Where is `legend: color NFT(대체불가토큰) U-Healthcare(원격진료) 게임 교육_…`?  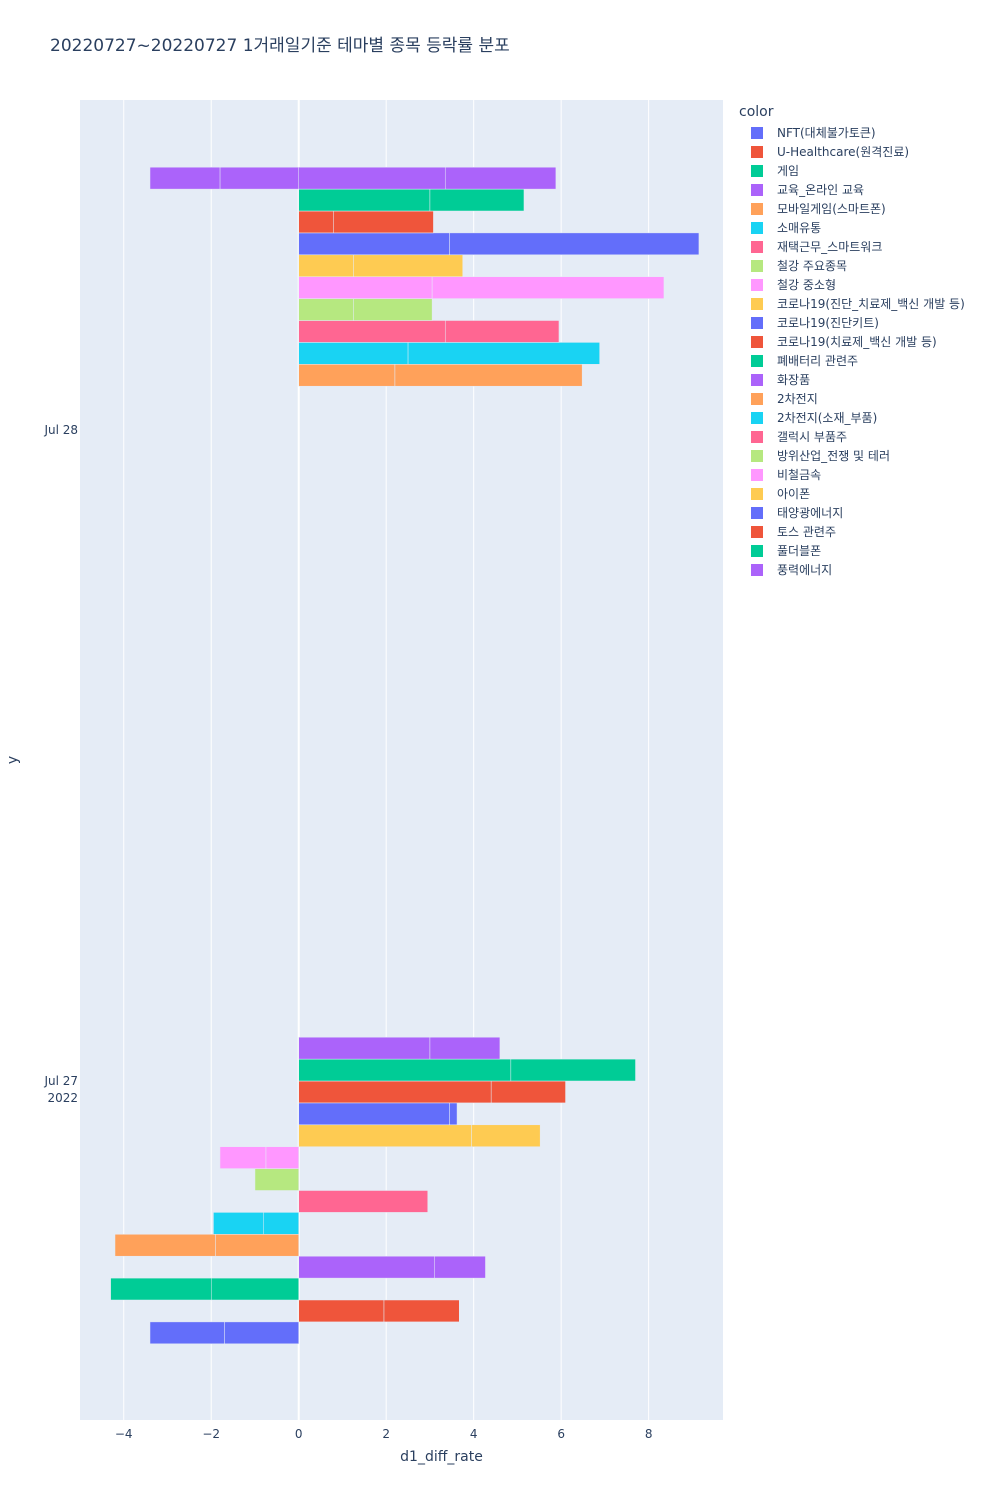 legend: color NFT(대체불가토큰) U-Healthcare(원격진료) 게임 교육_… is located at coordinates (852, 341).